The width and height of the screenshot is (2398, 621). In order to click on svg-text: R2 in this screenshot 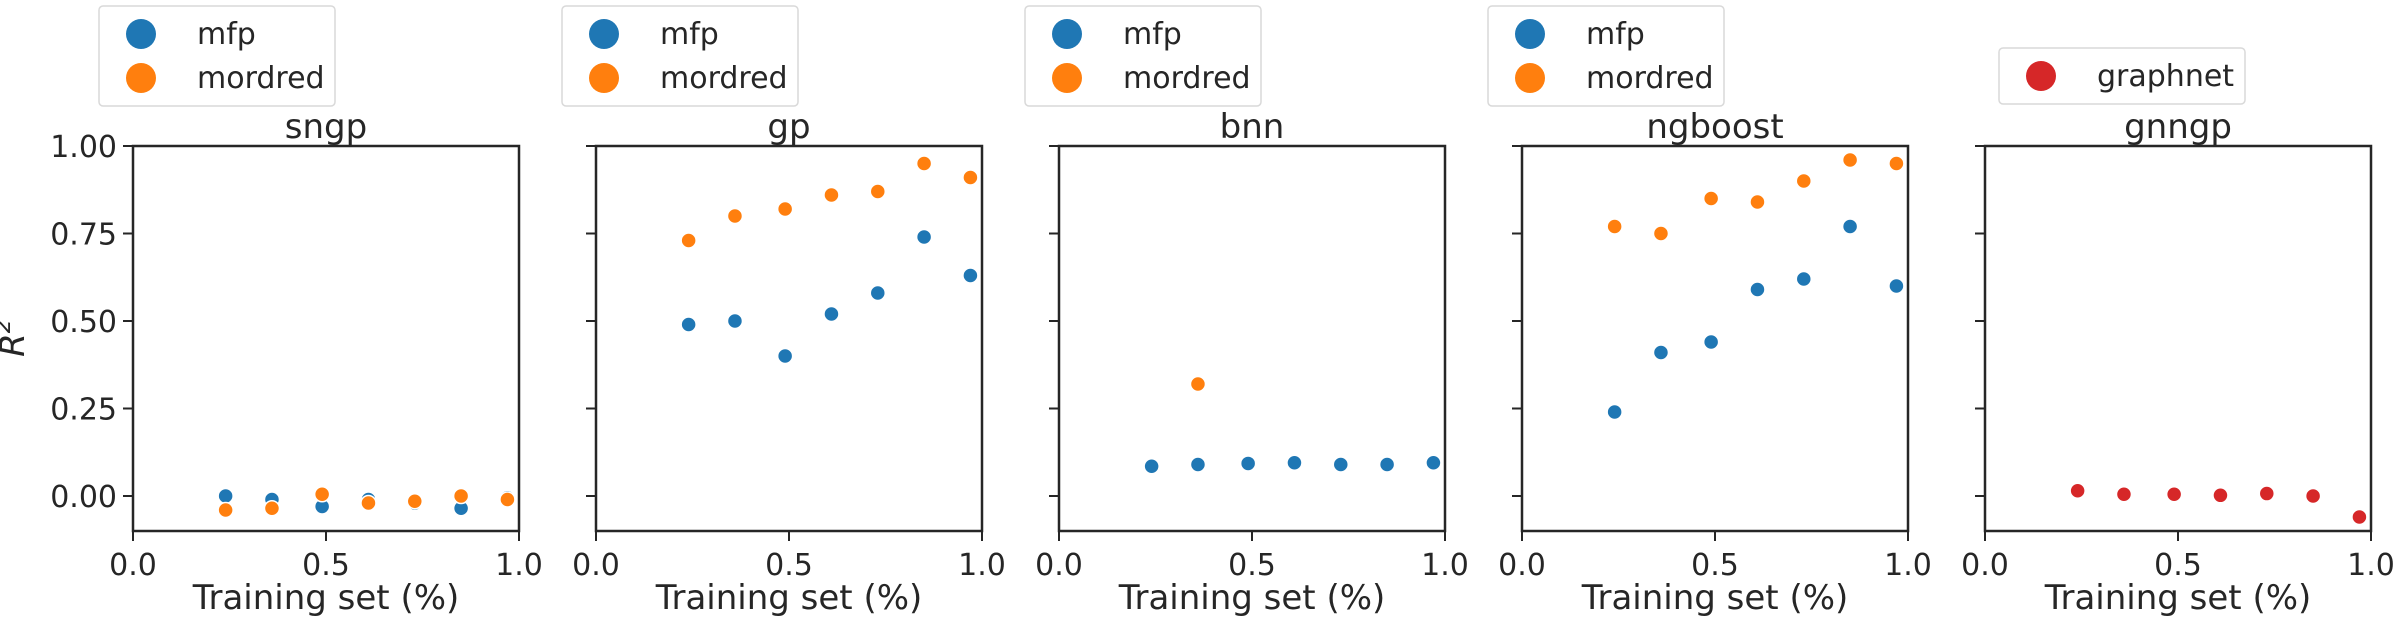, I will do `click(16, 338)`.